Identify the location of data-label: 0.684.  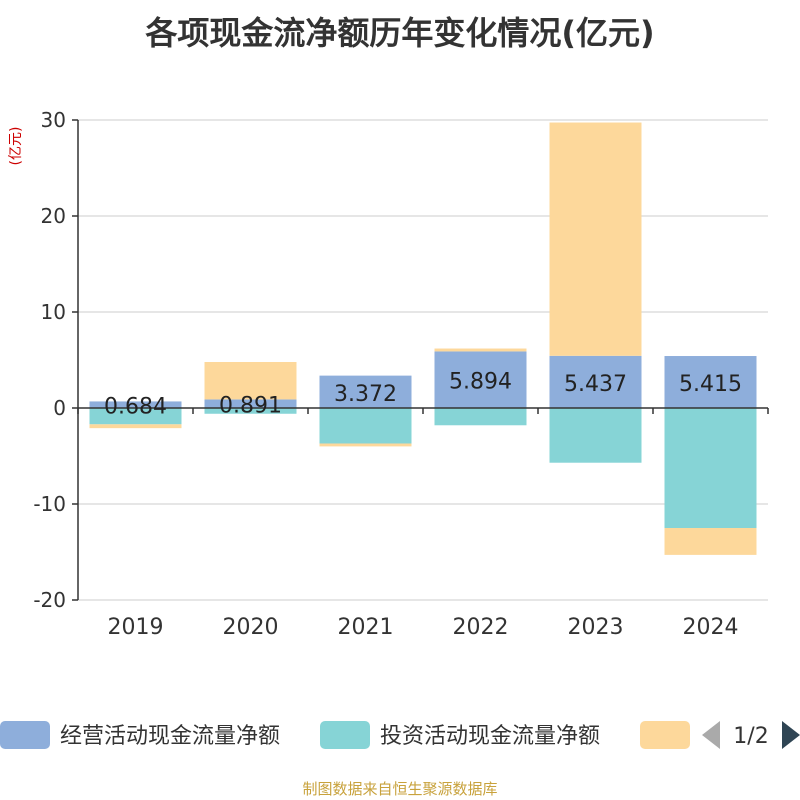
(135, 407).